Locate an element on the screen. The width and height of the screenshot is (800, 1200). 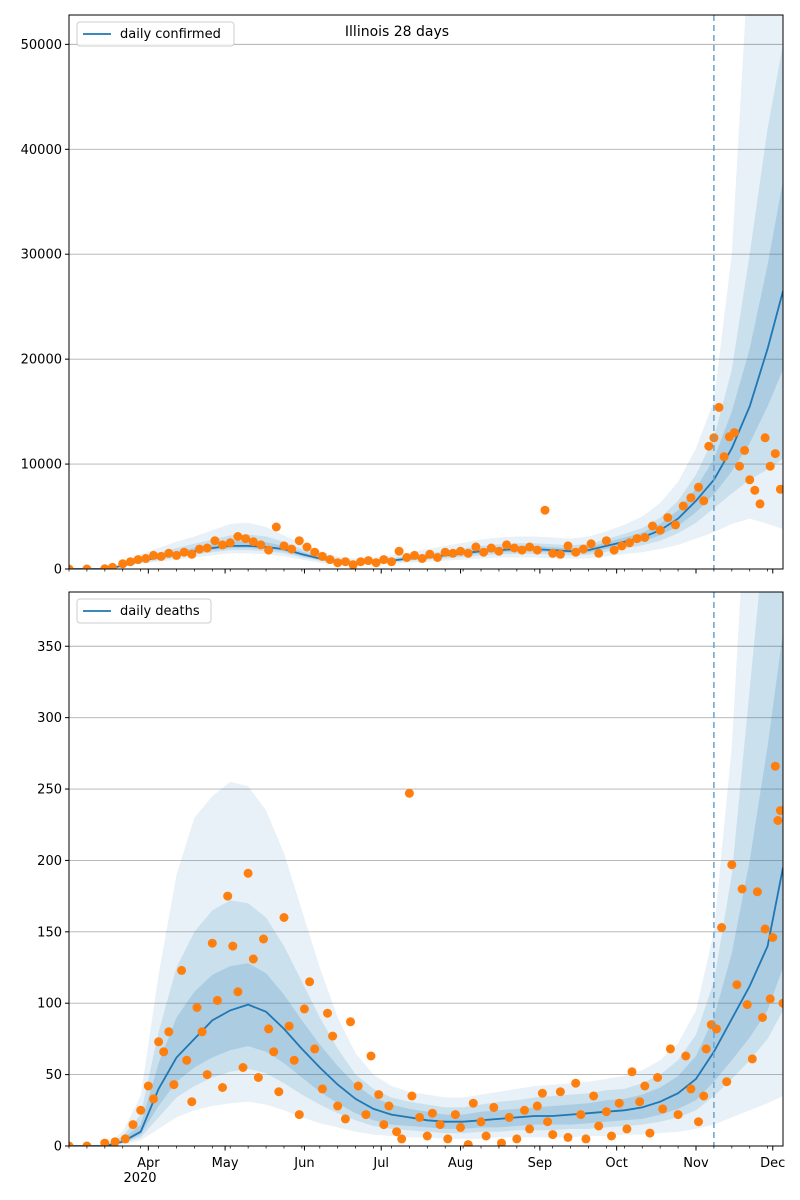
legend-deaths: daily deaths is located at coordinates (144, 611).